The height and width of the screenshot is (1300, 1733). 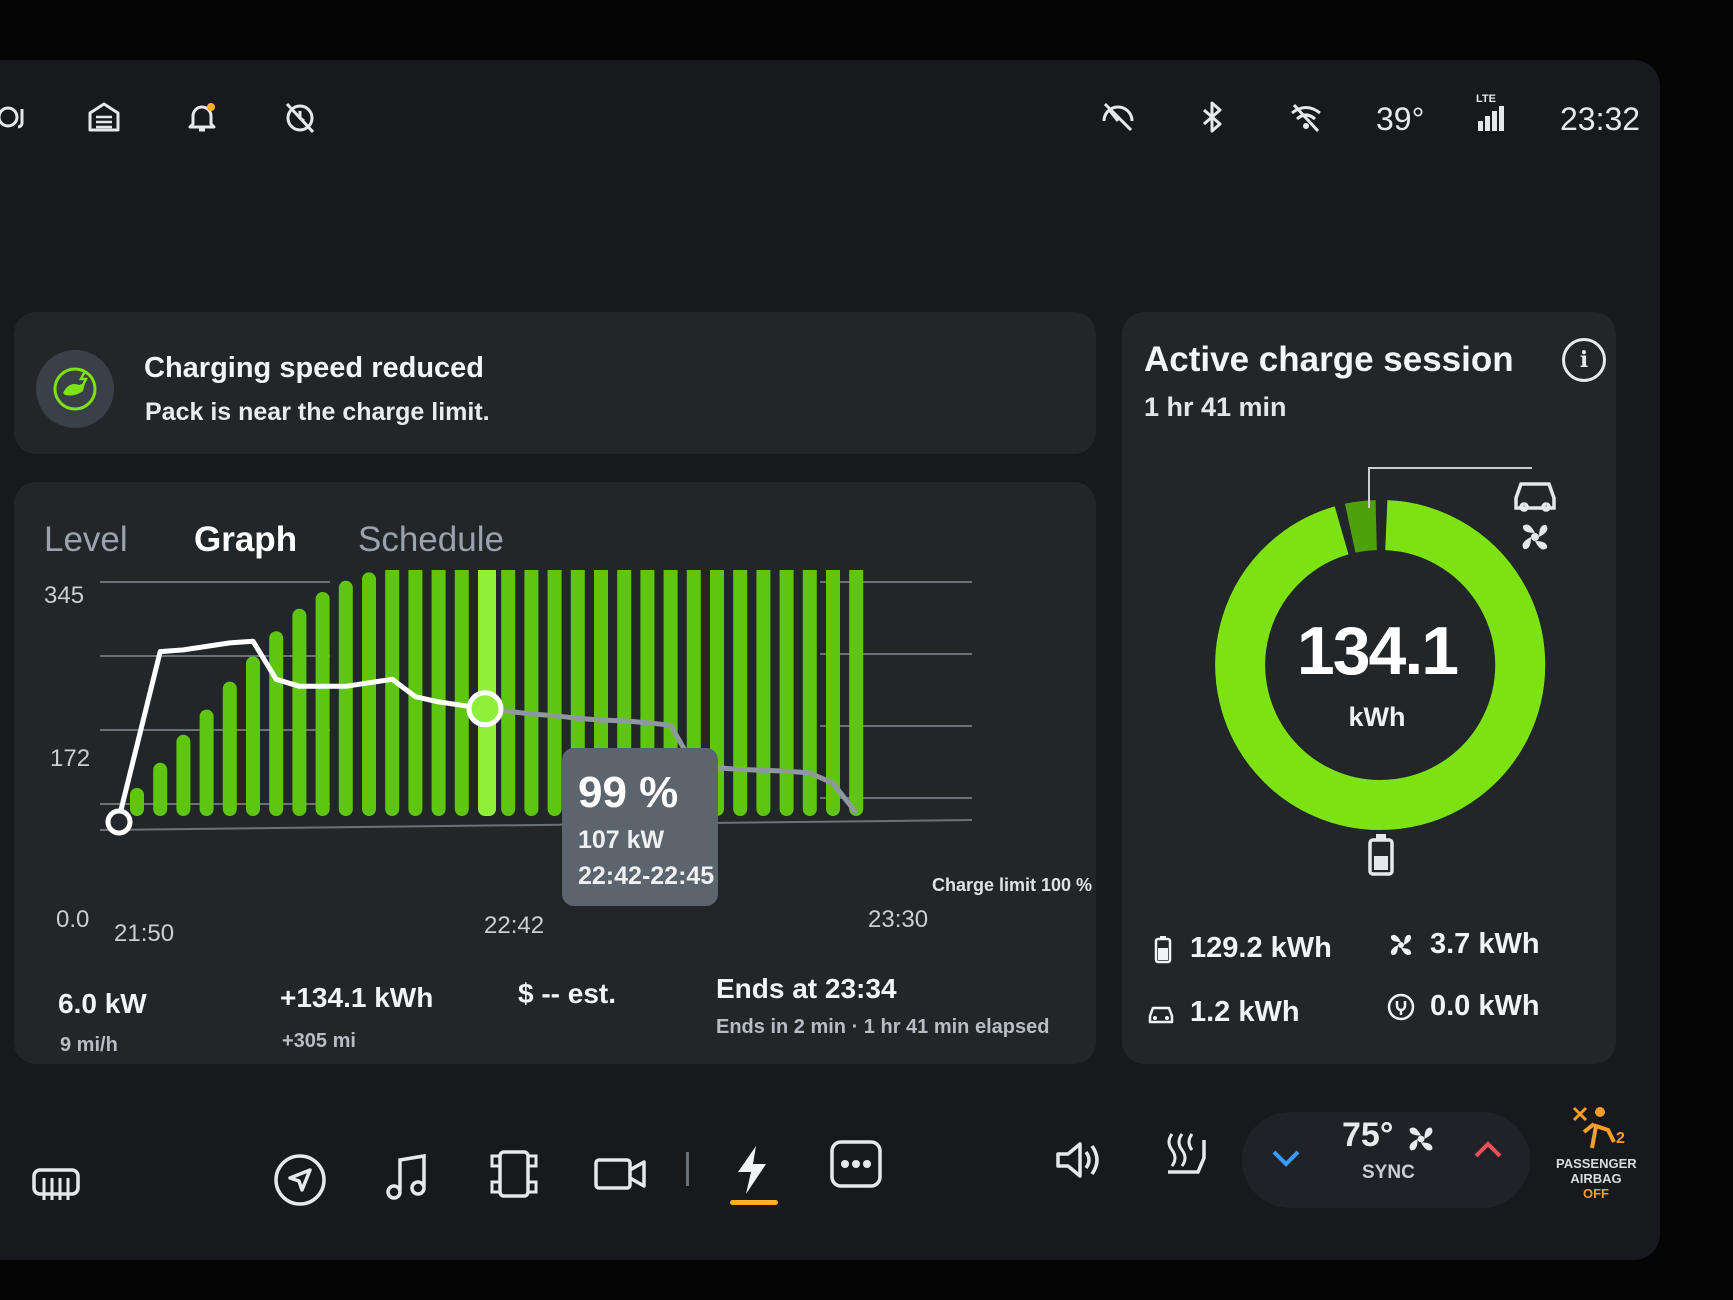 I want to click on profile-icon, so click(x=19, y=117).